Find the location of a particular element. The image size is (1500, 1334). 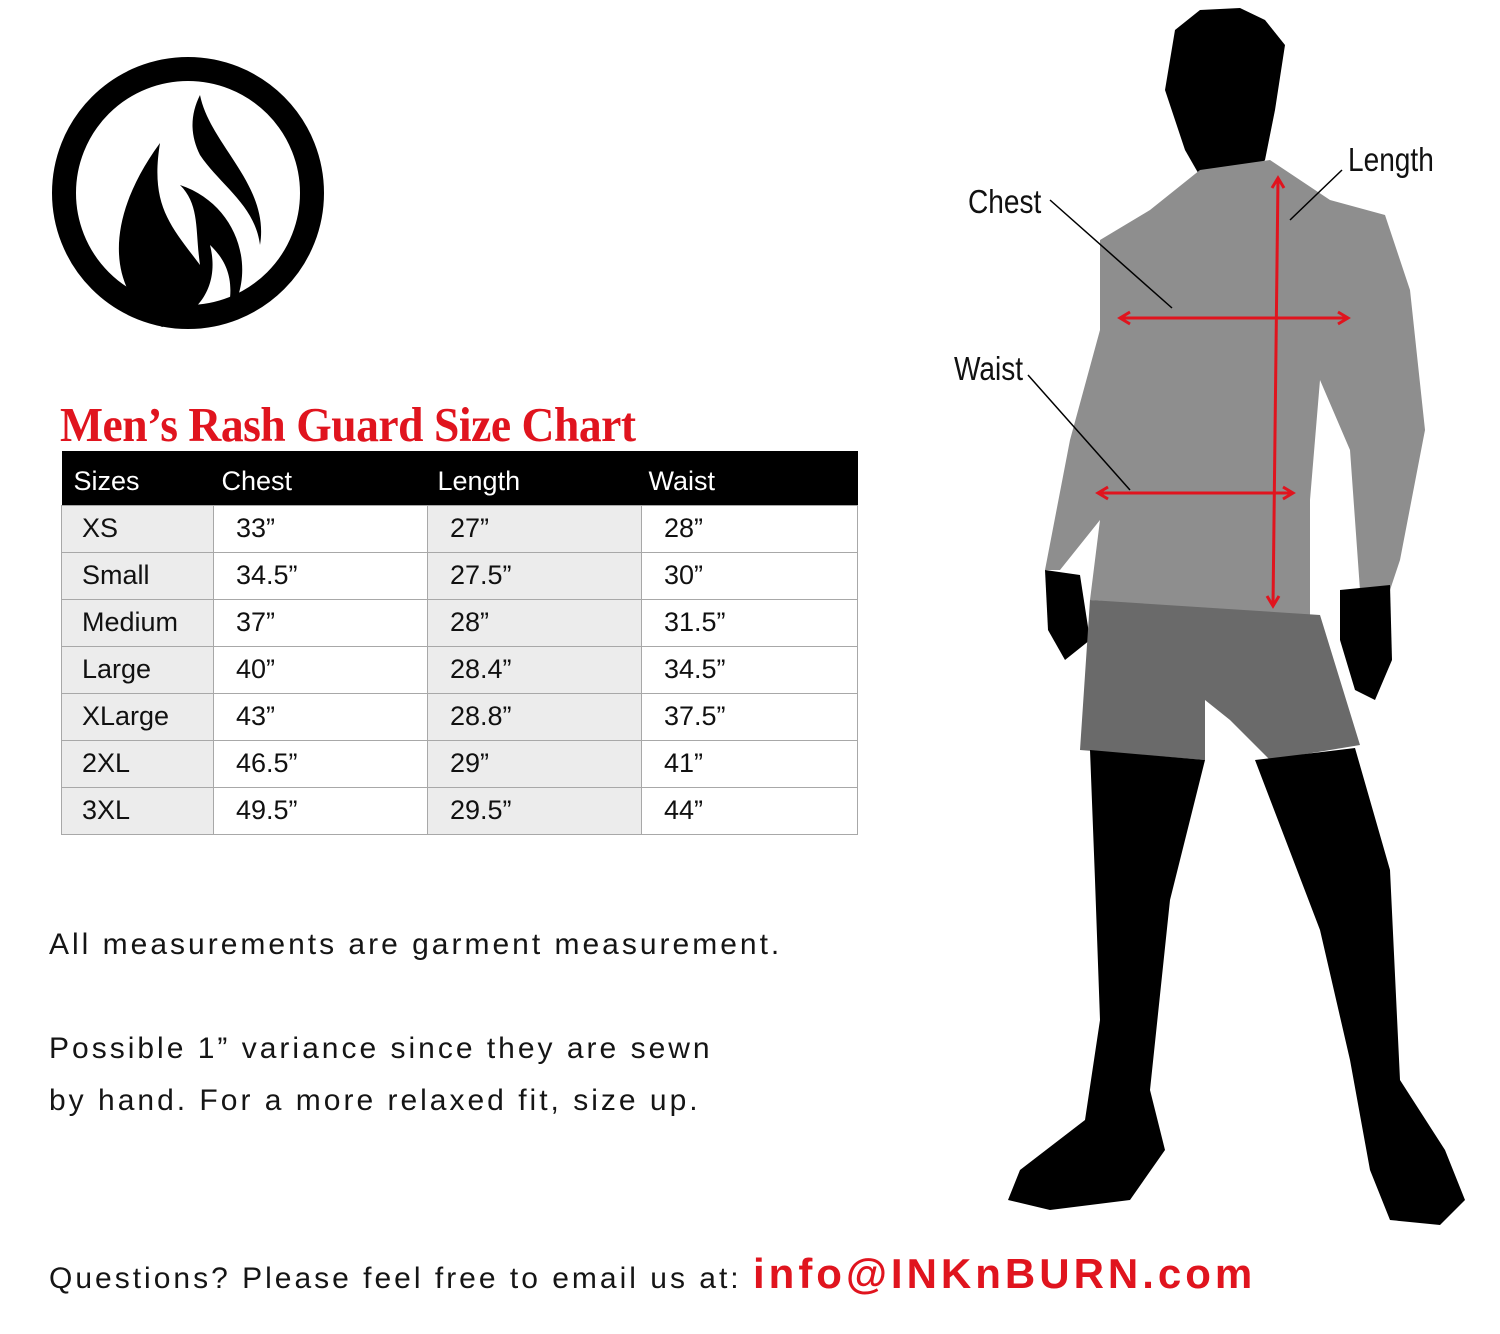

chest-cell: 33” is located at coordinates (320, 528).